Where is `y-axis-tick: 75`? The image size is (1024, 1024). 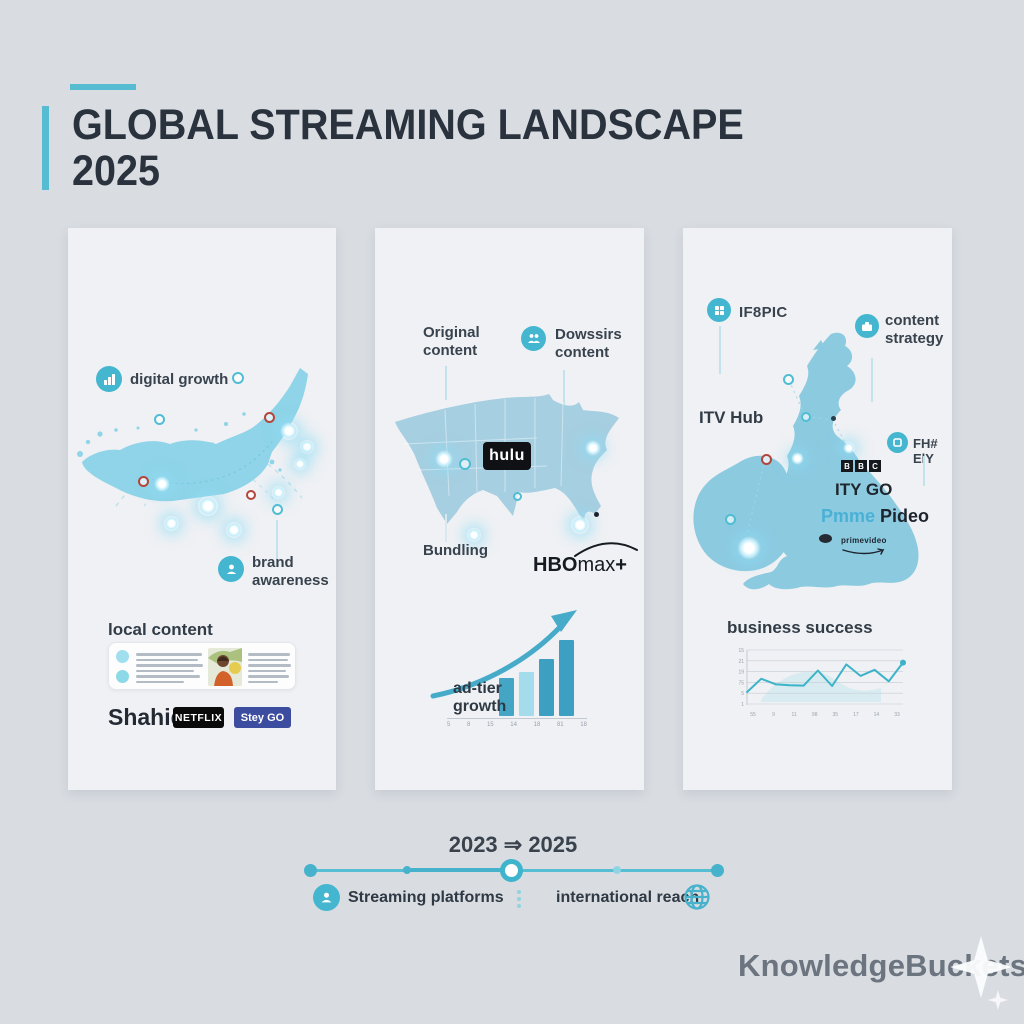
y-axis-tick: 75 is located at coordinates (741, 683).